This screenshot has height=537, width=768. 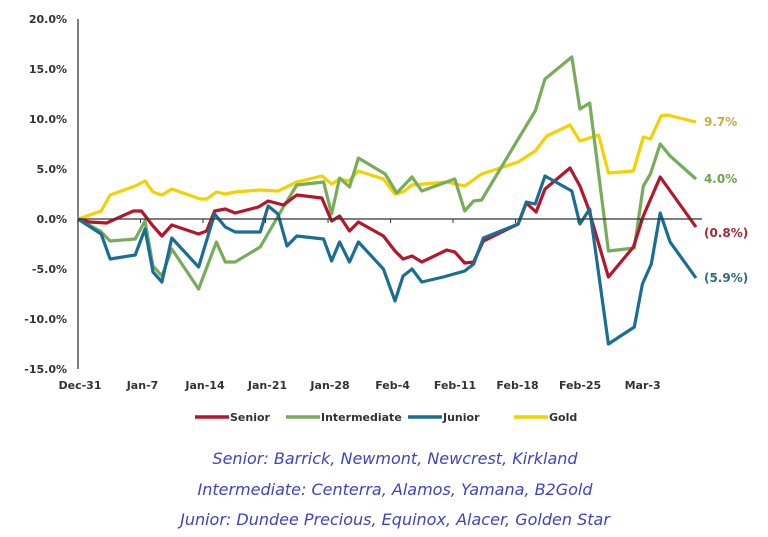 I want to click on y-tick-label: 15.0%, so click(x=48, y=69).